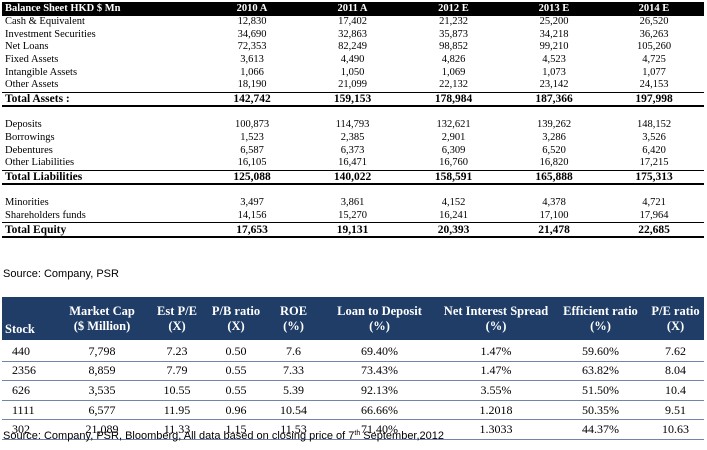 The height and width of the screenshot is (450, 707). I want to click on header-line: P/E ratio, so click(675, 310).